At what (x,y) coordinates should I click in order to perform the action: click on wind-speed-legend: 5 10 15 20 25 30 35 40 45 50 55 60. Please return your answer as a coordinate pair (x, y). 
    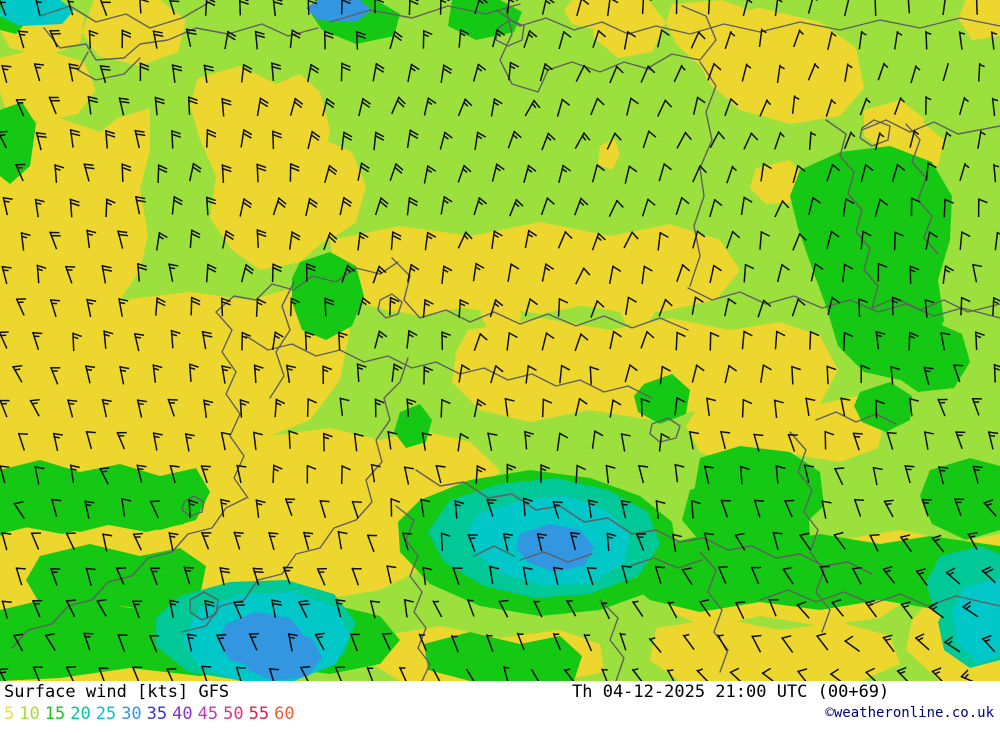
    Looking at the image, I should click on (152, 714).